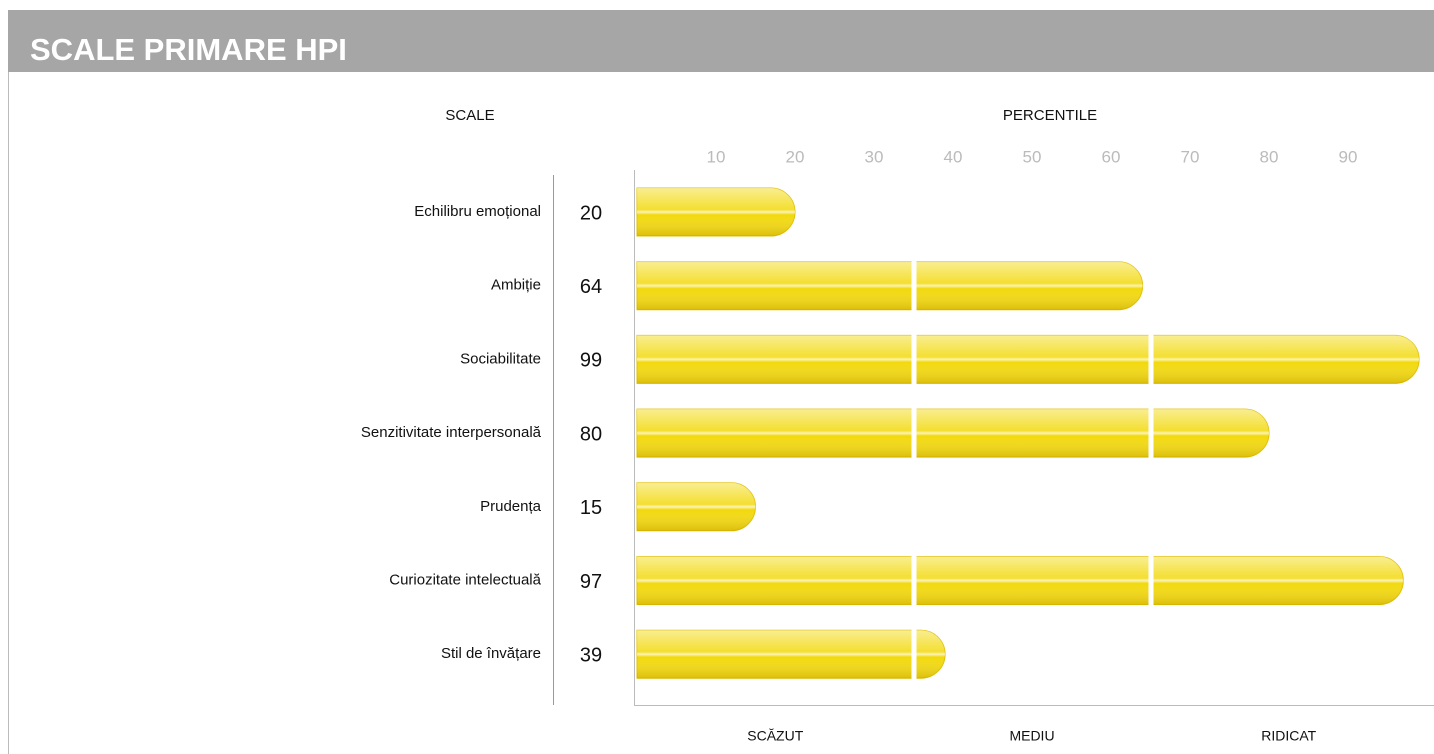  Describe the element at coordinates (1348, 156) in the screenshot. I see `x-tick-label: 90` at that location.